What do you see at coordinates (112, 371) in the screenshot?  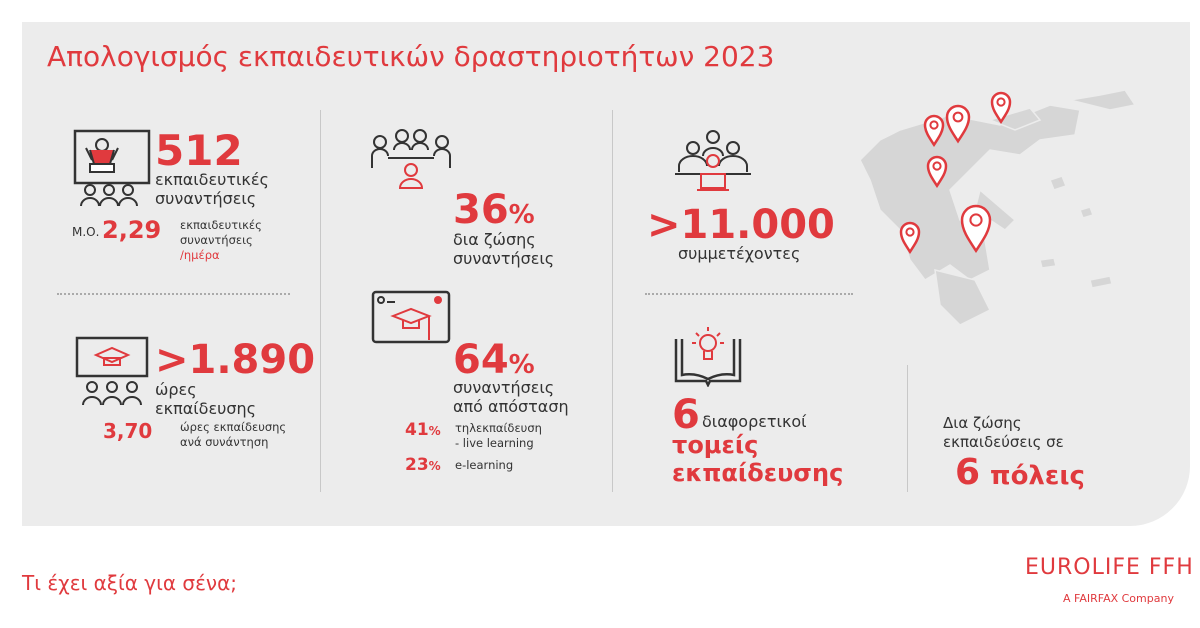 I see `graduation-board-icon` at bounding box center [112, 371].